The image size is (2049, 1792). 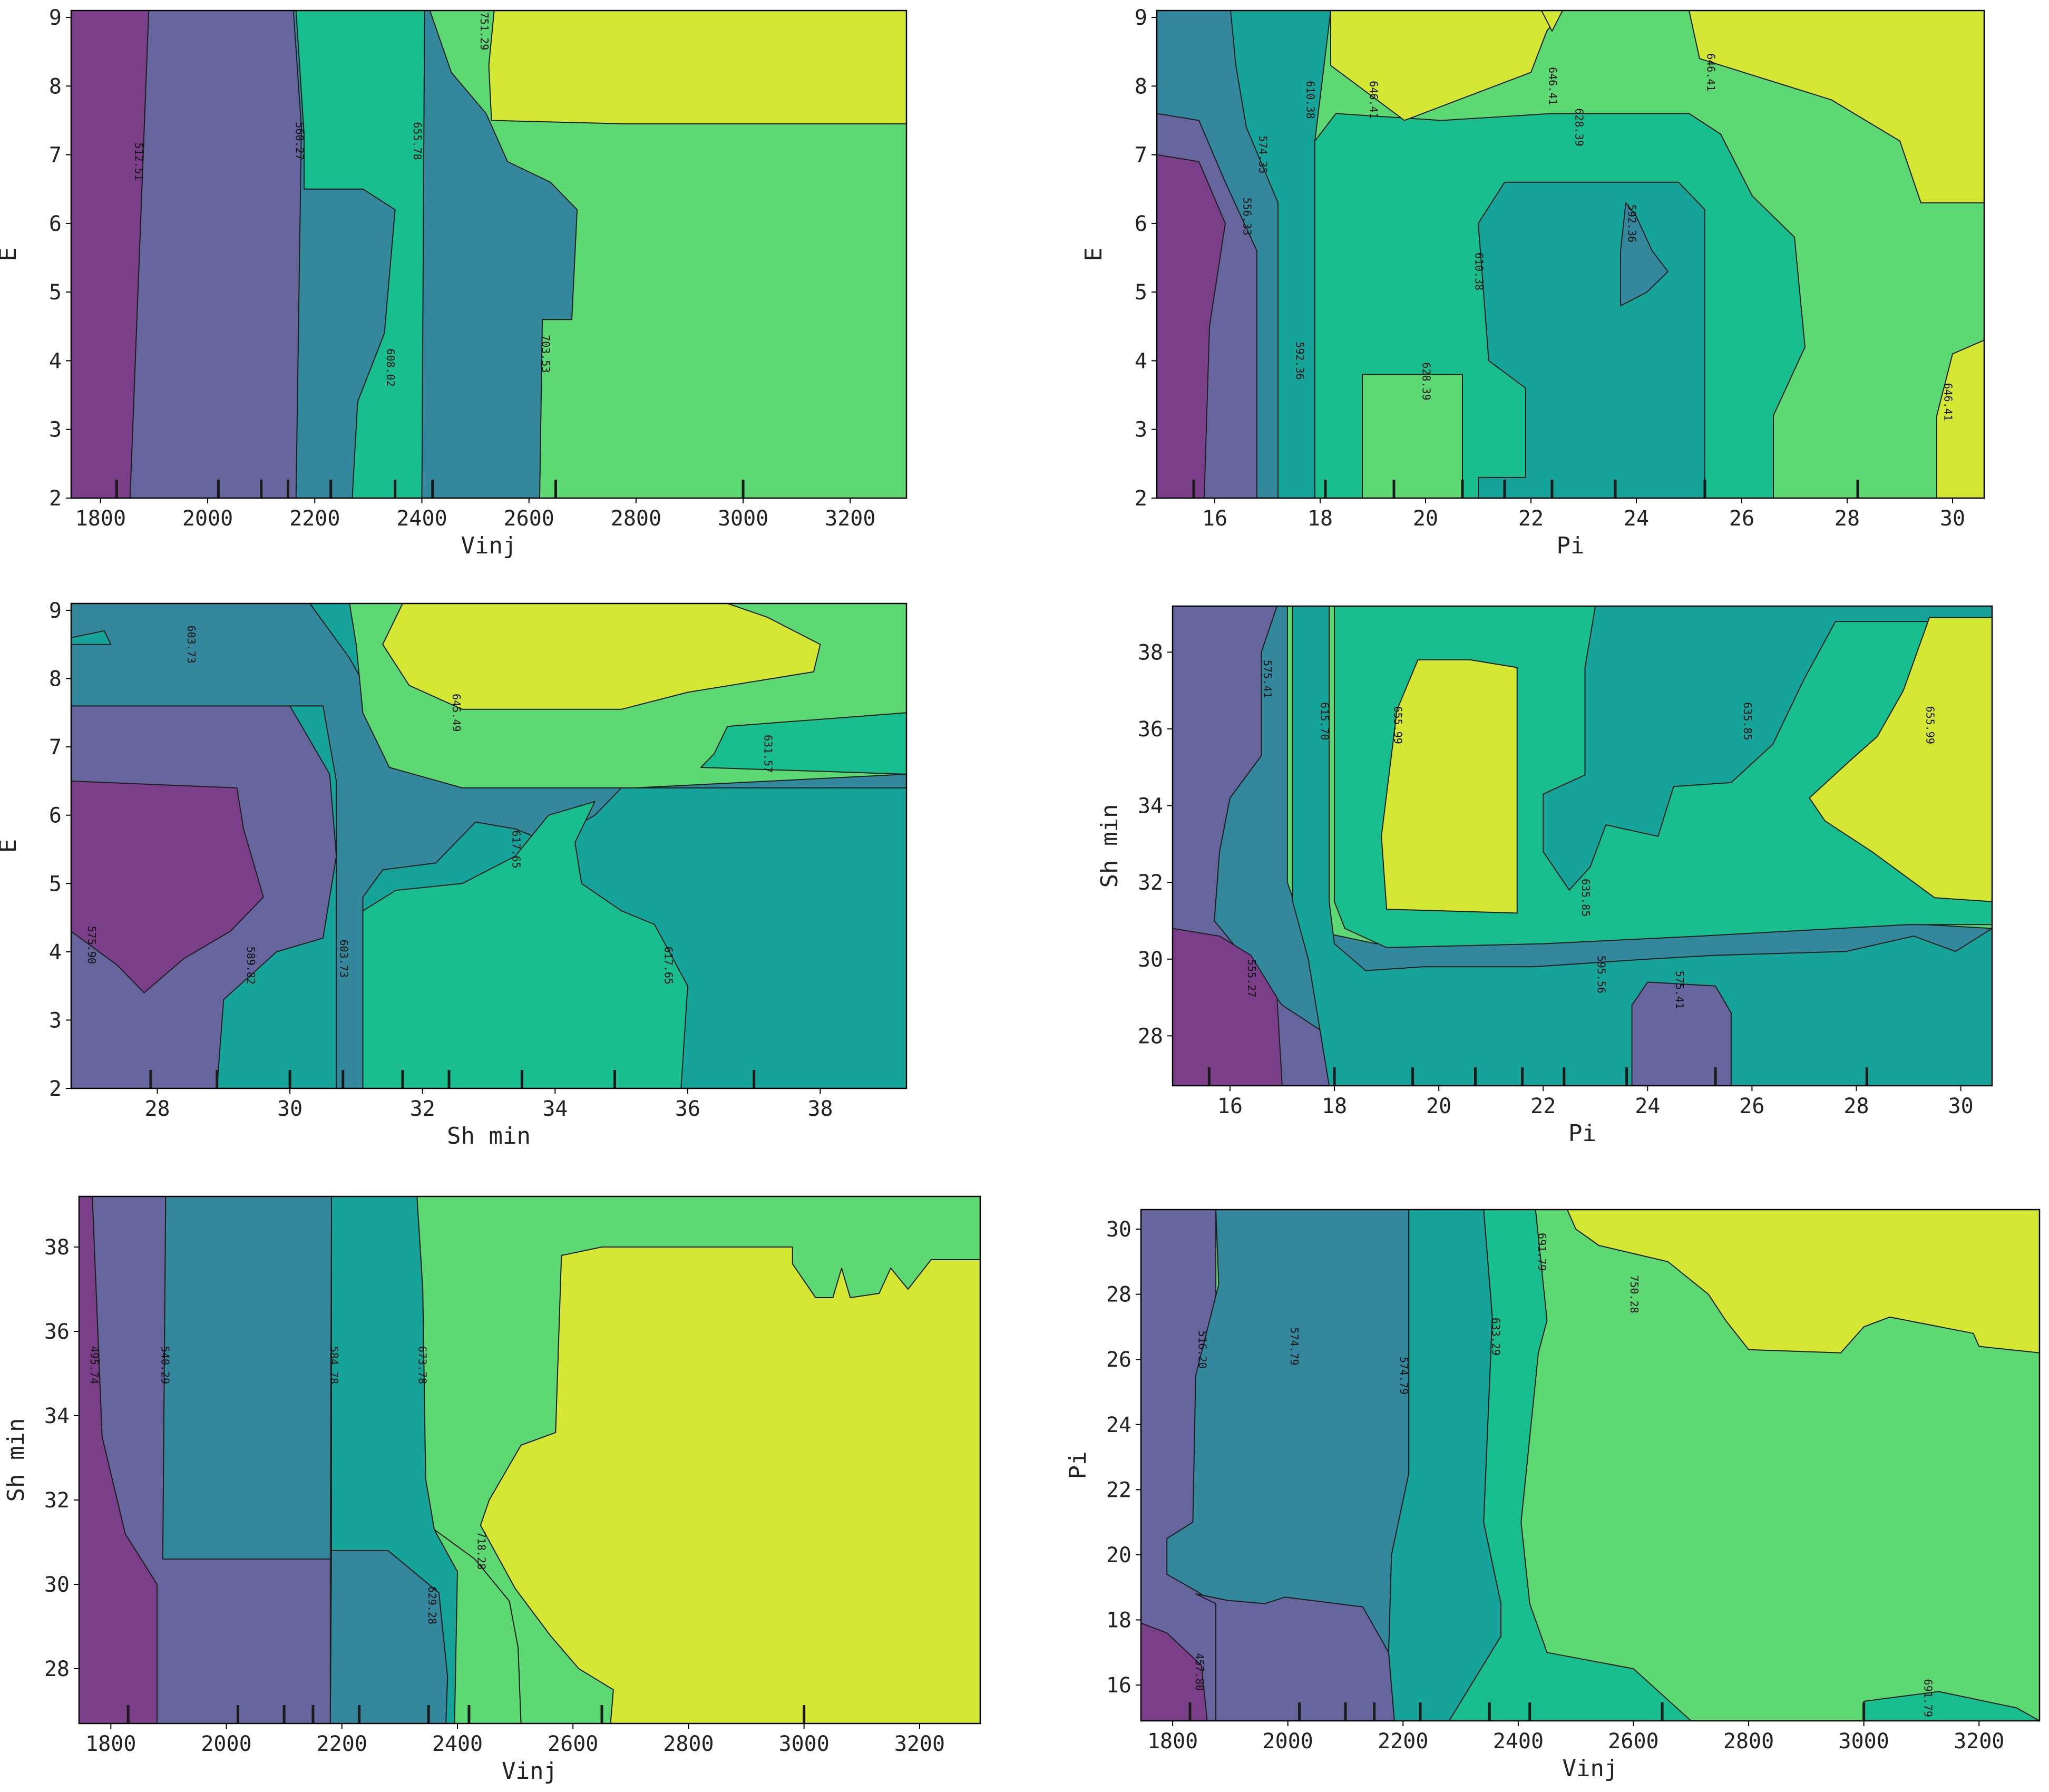 I want to click on contour-level-label: 751.29, so click(x=484, y=31).